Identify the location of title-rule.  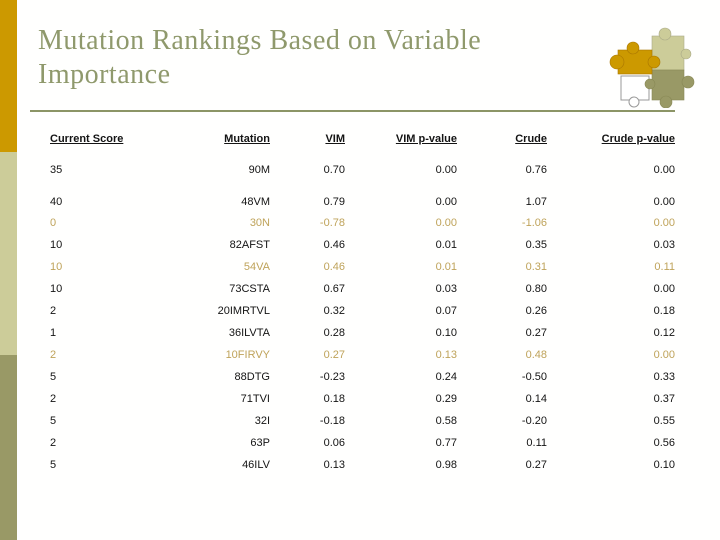
(352, 111).